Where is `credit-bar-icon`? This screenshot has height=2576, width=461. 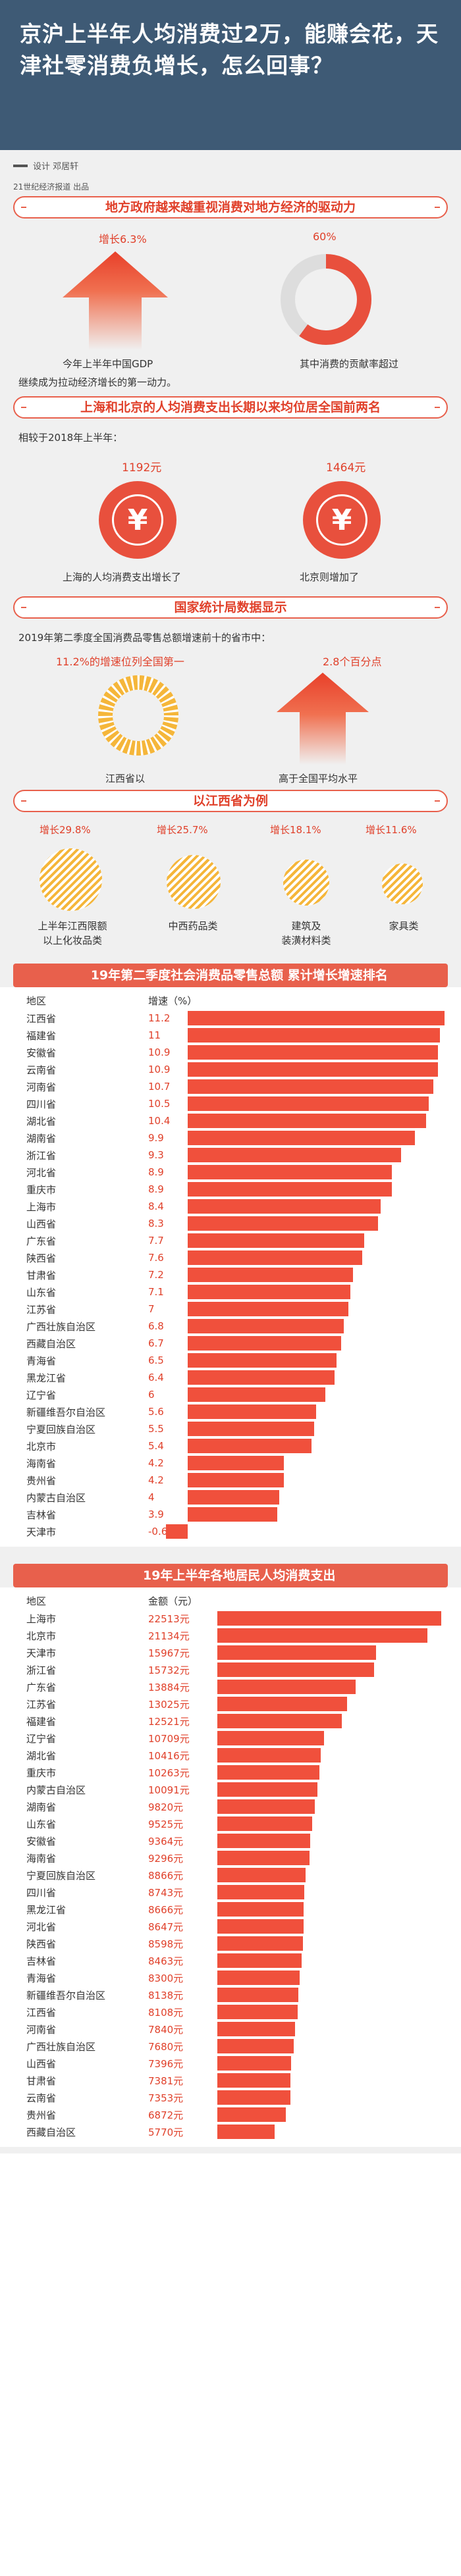 credit-bar-icon is located at coordinates (20, 165).